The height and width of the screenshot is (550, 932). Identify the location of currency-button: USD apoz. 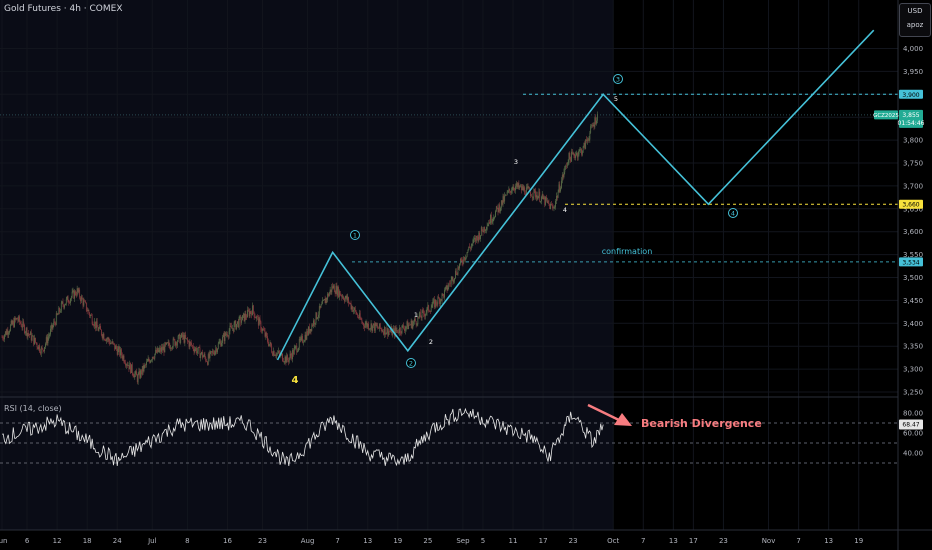
(915, 20).